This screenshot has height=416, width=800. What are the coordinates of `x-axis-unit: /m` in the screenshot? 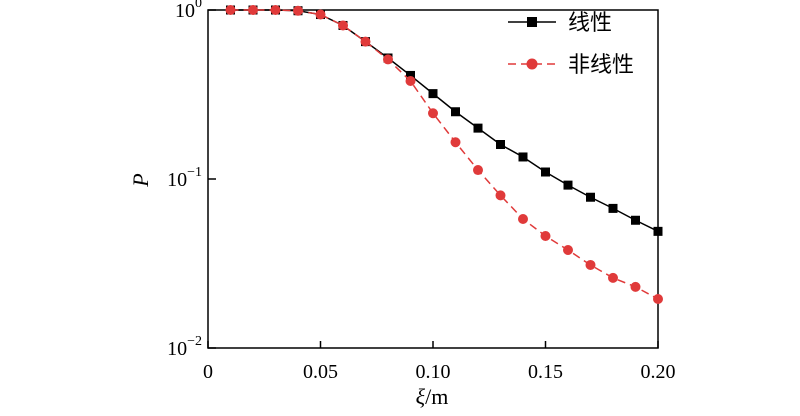 It's located at (436, 396).